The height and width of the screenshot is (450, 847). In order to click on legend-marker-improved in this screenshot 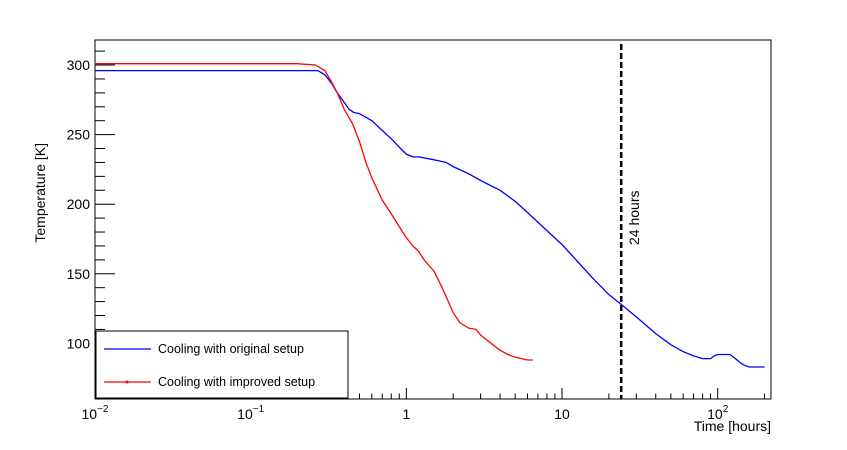, I will do `click(127, 382)`.